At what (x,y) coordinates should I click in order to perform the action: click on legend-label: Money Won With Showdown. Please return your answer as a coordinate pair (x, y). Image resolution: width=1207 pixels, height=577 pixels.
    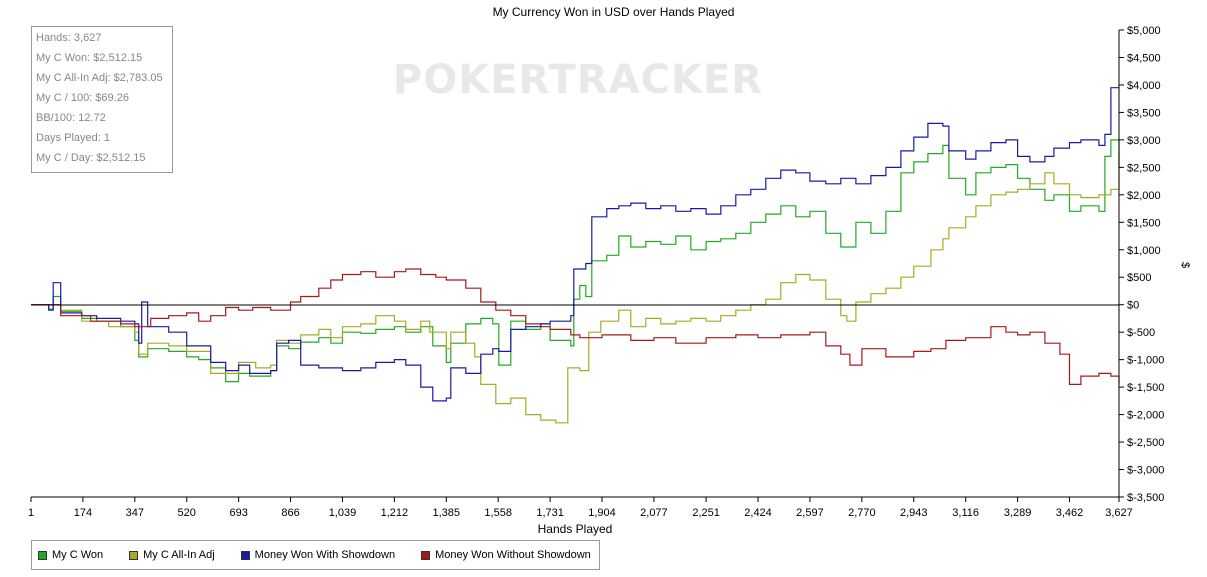
    Looking at the image, I should click on (325, 555).